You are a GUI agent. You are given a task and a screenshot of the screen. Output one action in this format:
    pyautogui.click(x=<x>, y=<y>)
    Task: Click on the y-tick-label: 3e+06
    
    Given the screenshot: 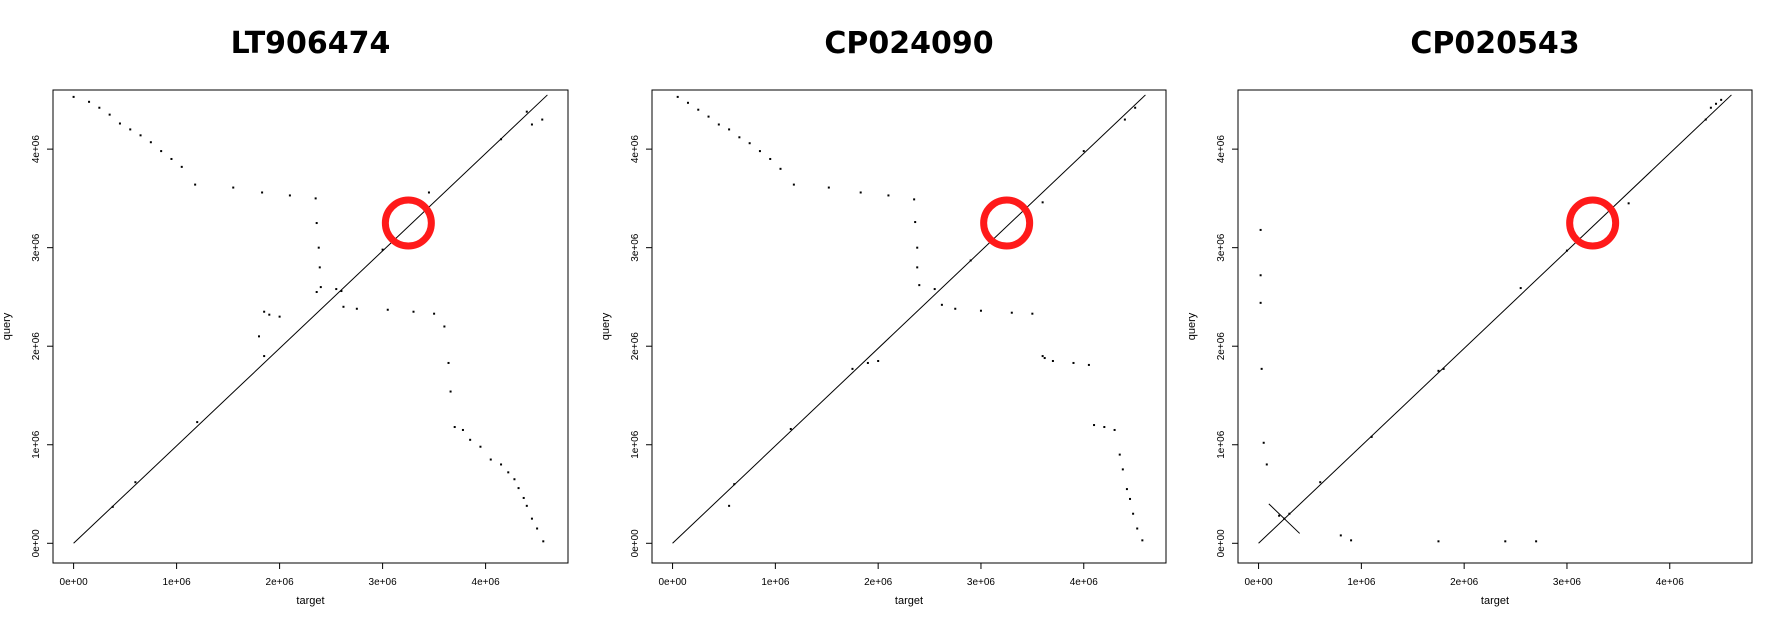 What is the action you would take?
    pyautogui.click(x=635, y=247)
    